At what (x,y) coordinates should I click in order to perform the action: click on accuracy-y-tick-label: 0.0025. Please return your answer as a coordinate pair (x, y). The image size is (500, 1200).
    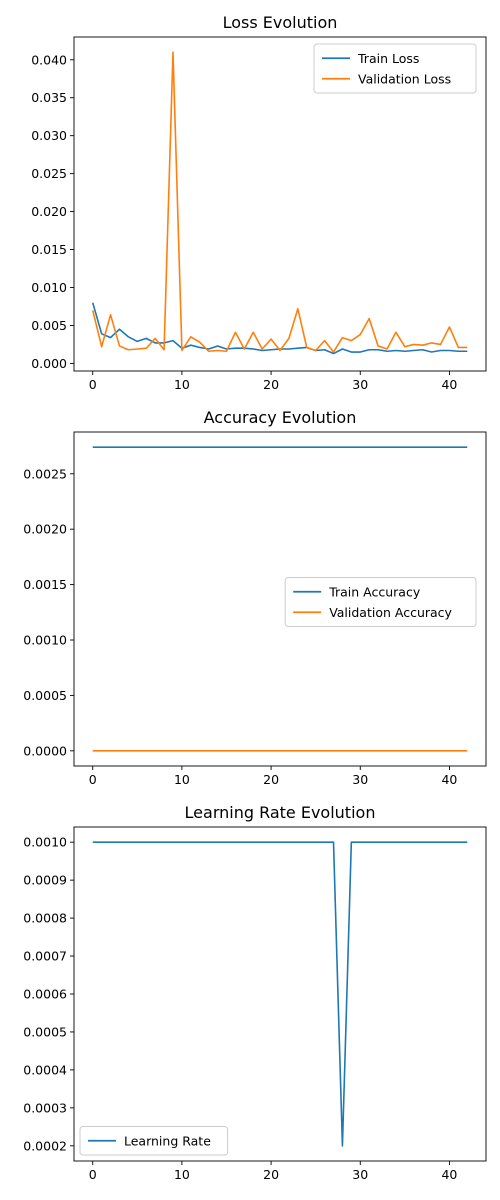
    Looking at the image, I should click on (45, 473).